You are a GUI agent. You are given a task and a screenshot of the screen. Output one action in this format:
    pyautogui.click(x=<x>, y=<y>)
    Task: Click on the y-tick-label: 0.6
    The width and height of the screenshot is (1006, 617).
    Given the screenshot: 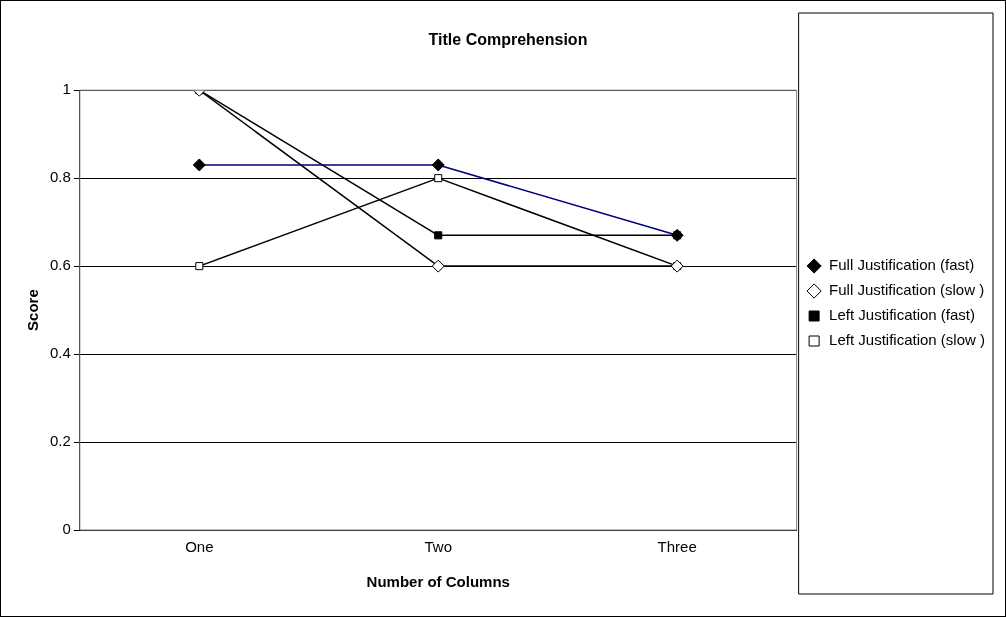 What is the action you would take?
    pyautogui.click(x=60, y=265)
    